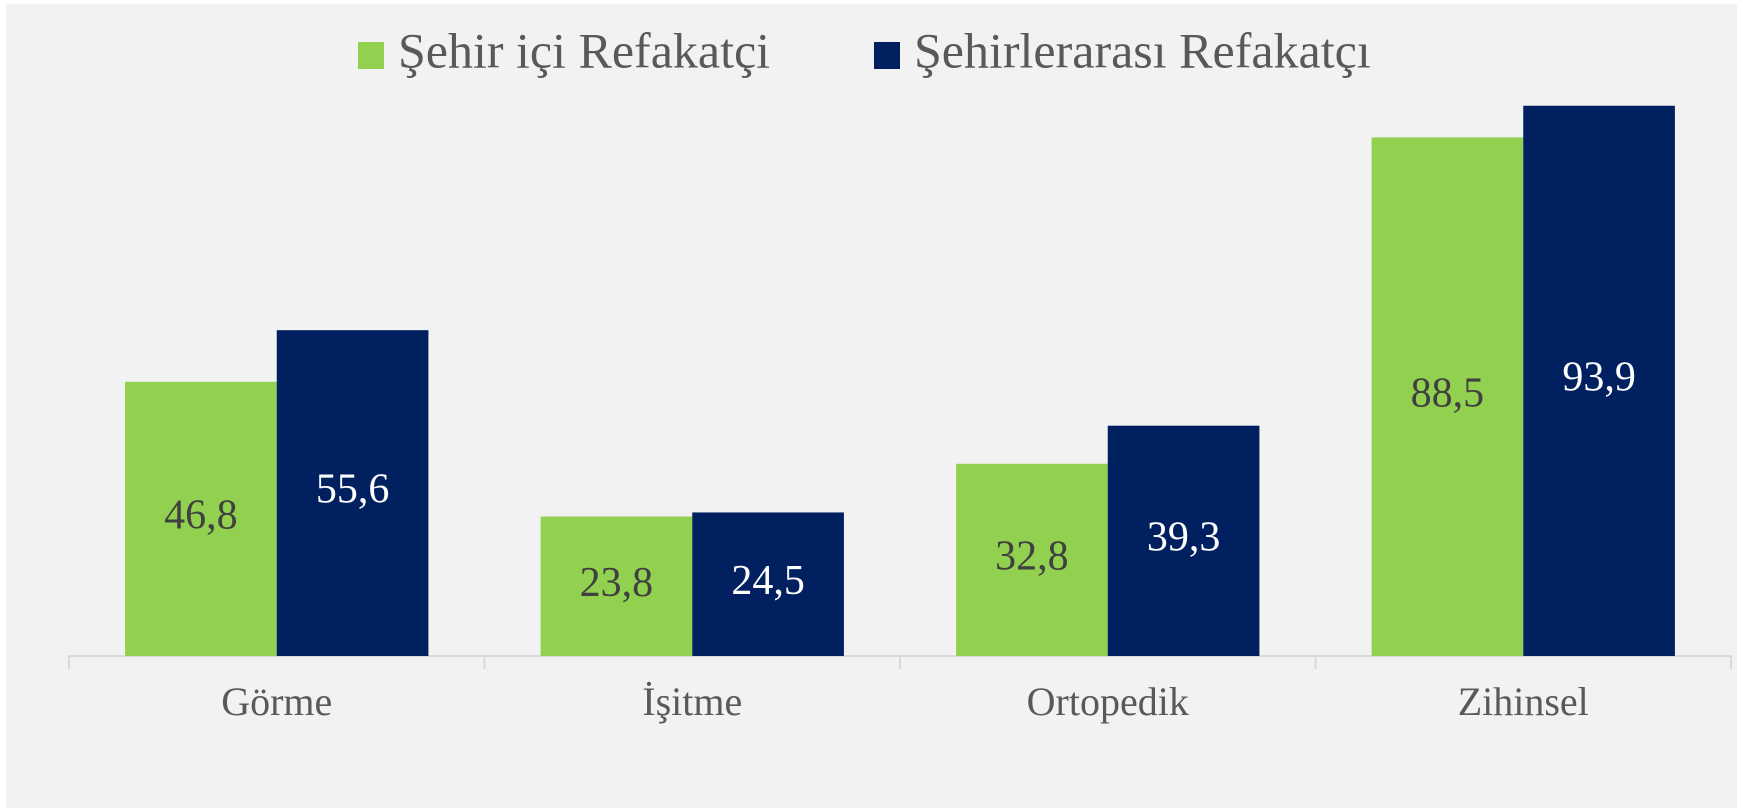 The width and height of the screenshot is (1743, 812). I want to click on x-tick-label: Zihinsel, so click(1523, 701).